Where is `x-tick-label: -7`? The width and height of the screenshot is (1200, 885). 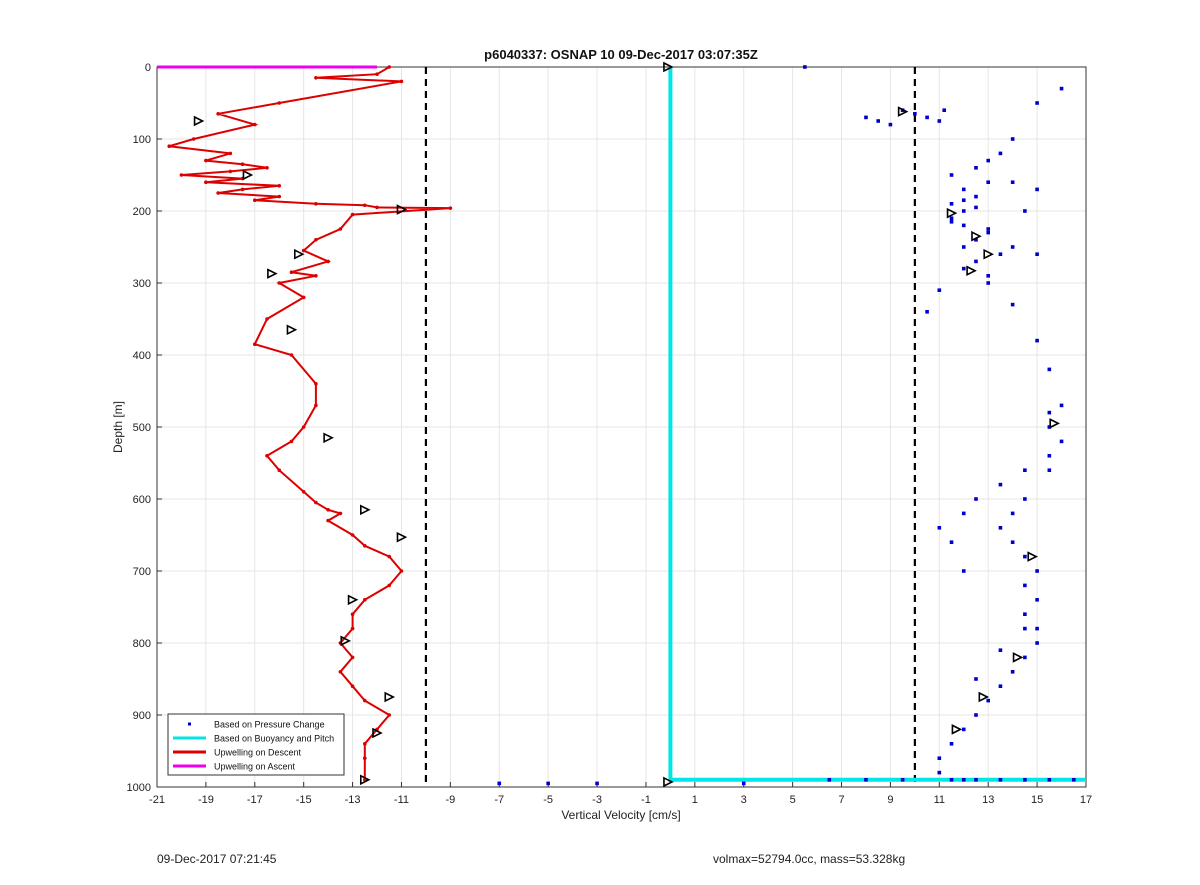 x-tick-label: -7 is located at coordinates (499, 800).